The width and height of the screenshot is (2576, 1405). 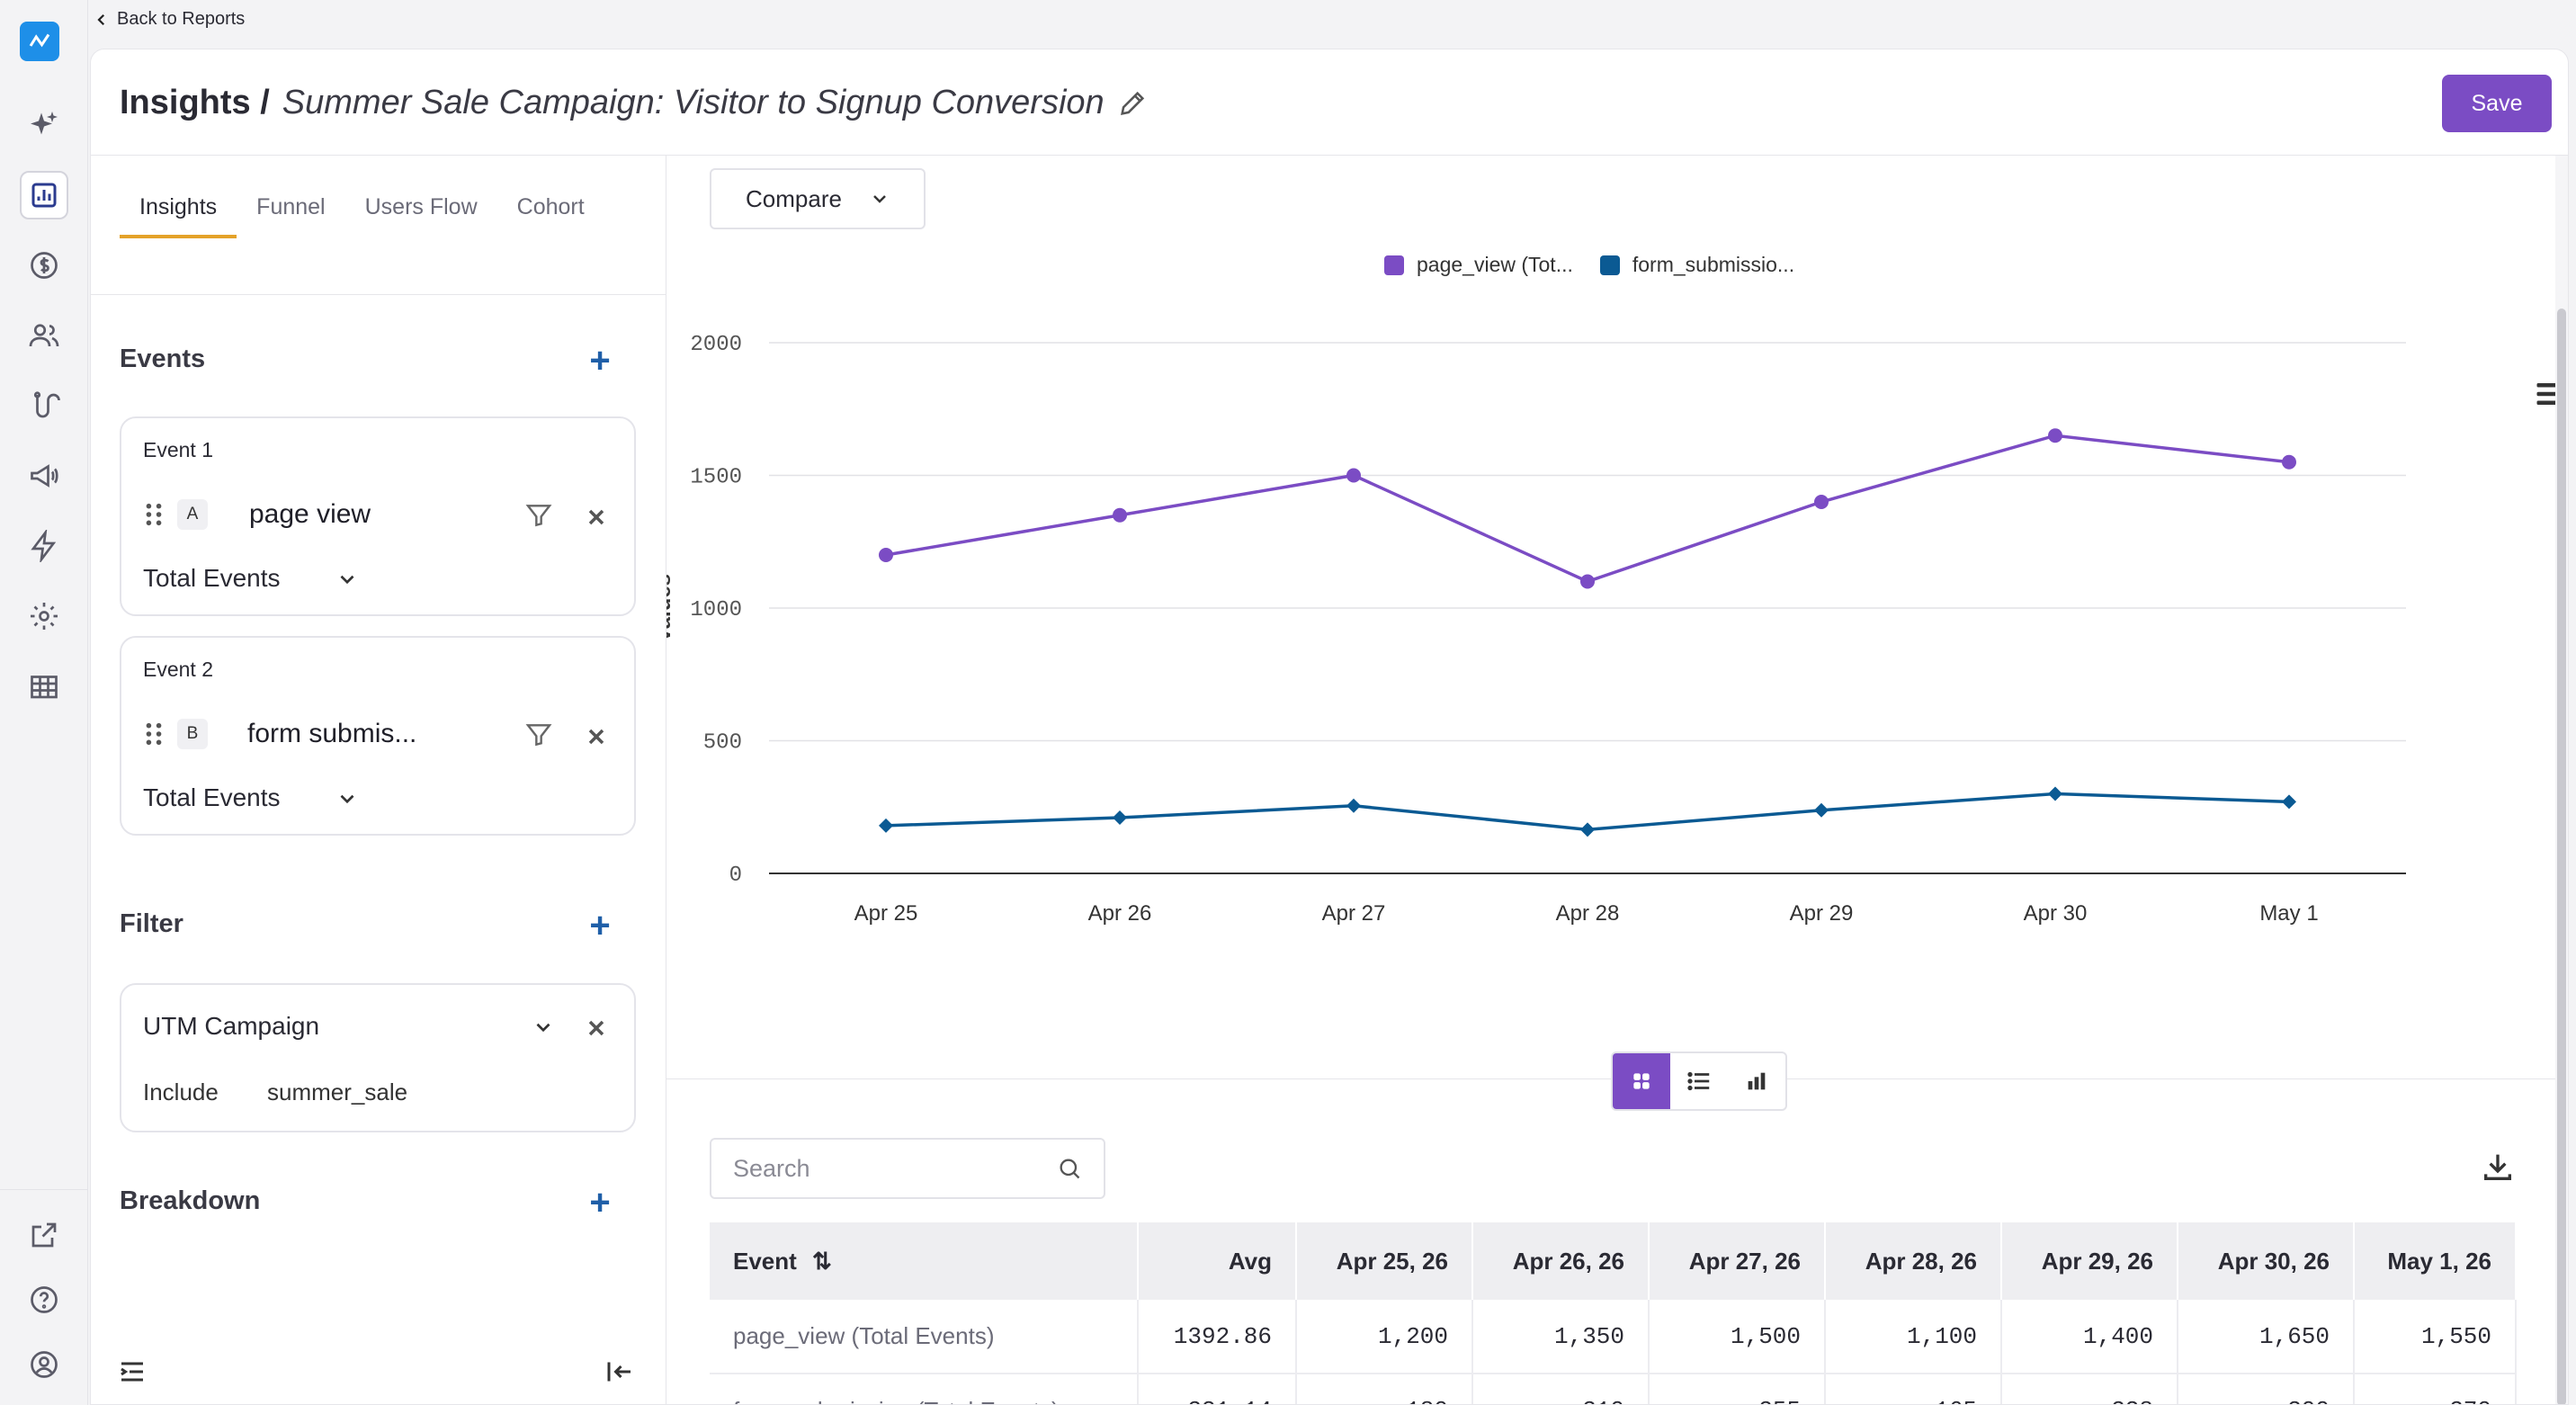 What do you see at coordinates (924, 1261) in the screenshot?
I see `column-header-event: Event ⇅` at bounding box center [924, 1261].